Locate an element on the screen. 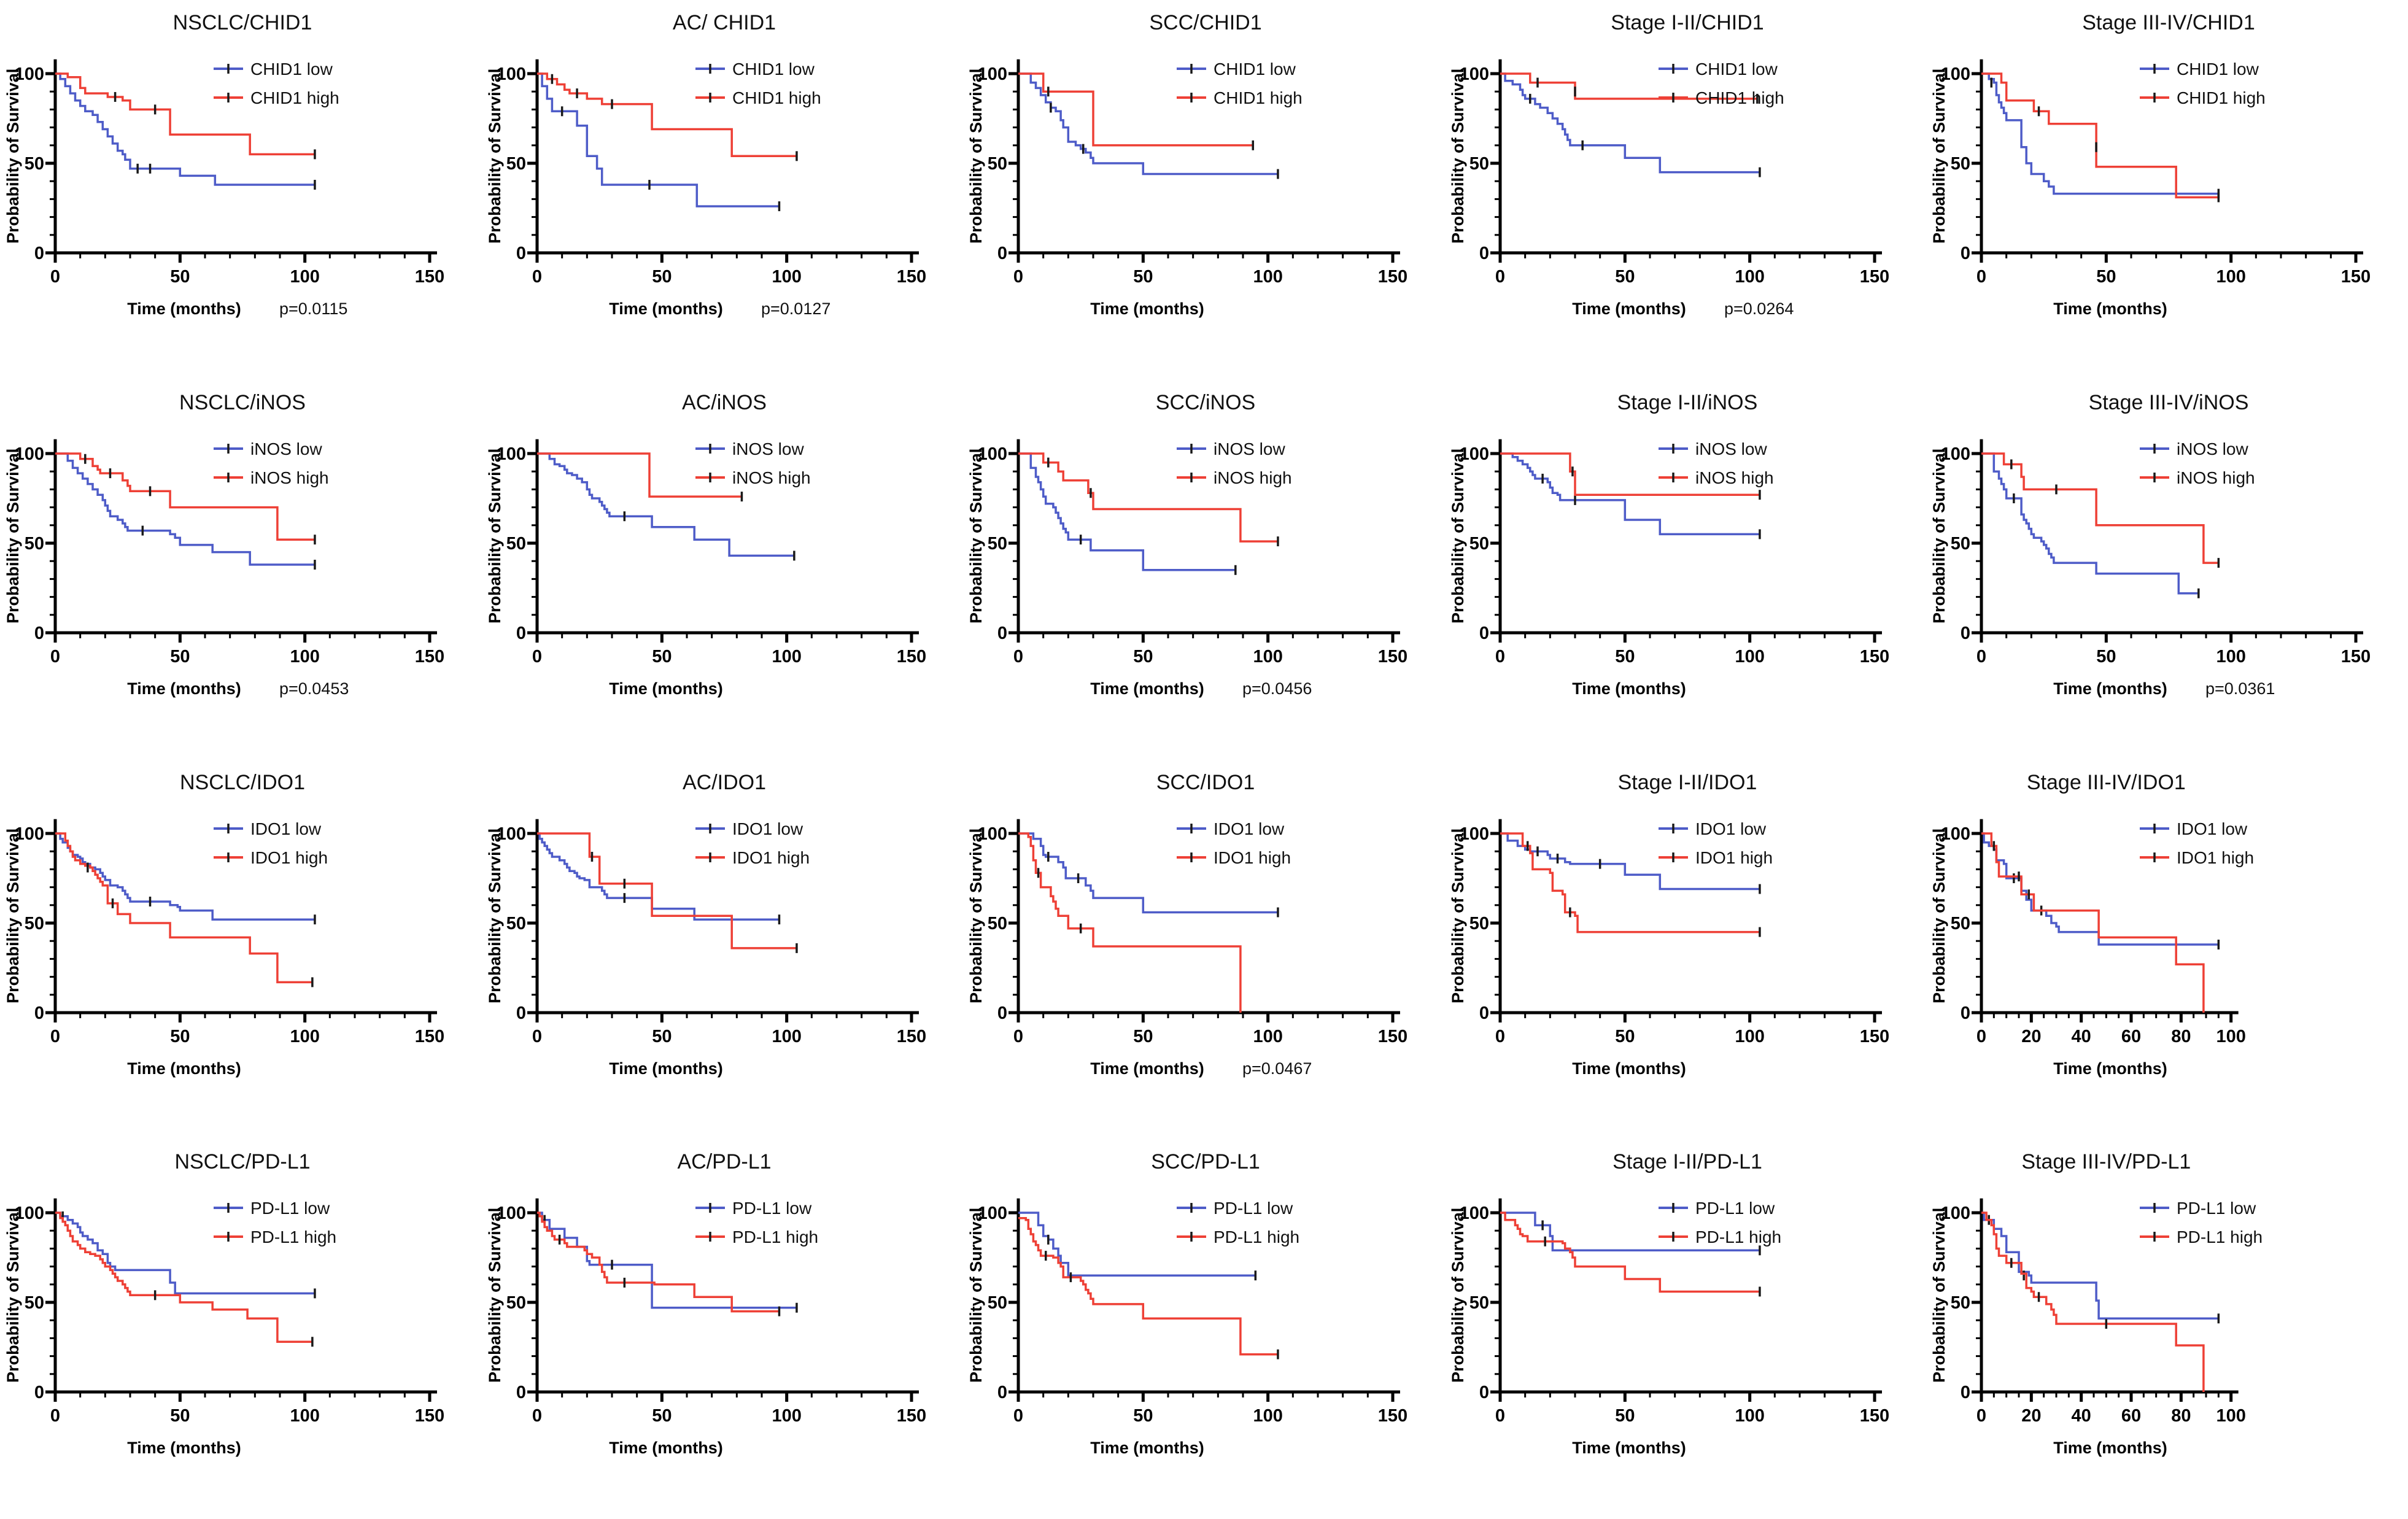  legend: IDO1 low IDO1 high is located at coordinates (1234, 843).